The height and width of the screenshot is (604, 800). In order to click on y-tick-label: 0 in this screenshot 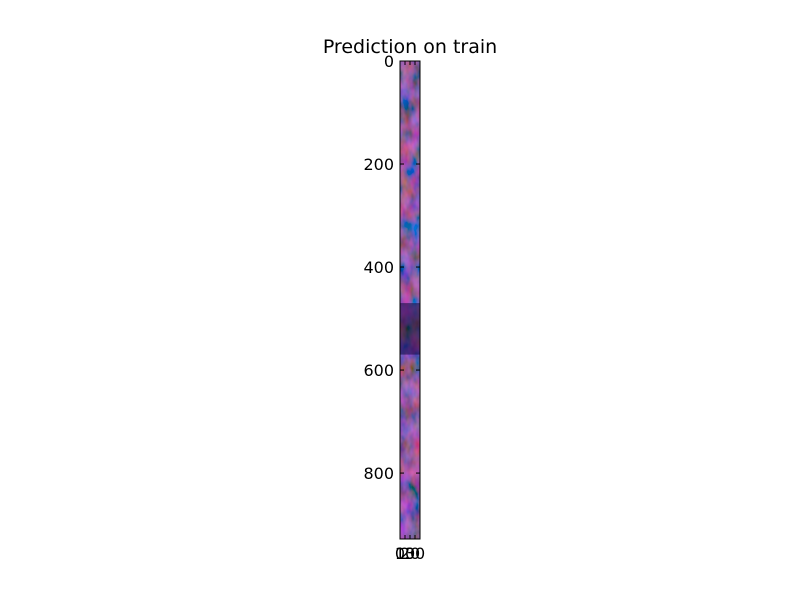, I will do `click(389, 61)`.